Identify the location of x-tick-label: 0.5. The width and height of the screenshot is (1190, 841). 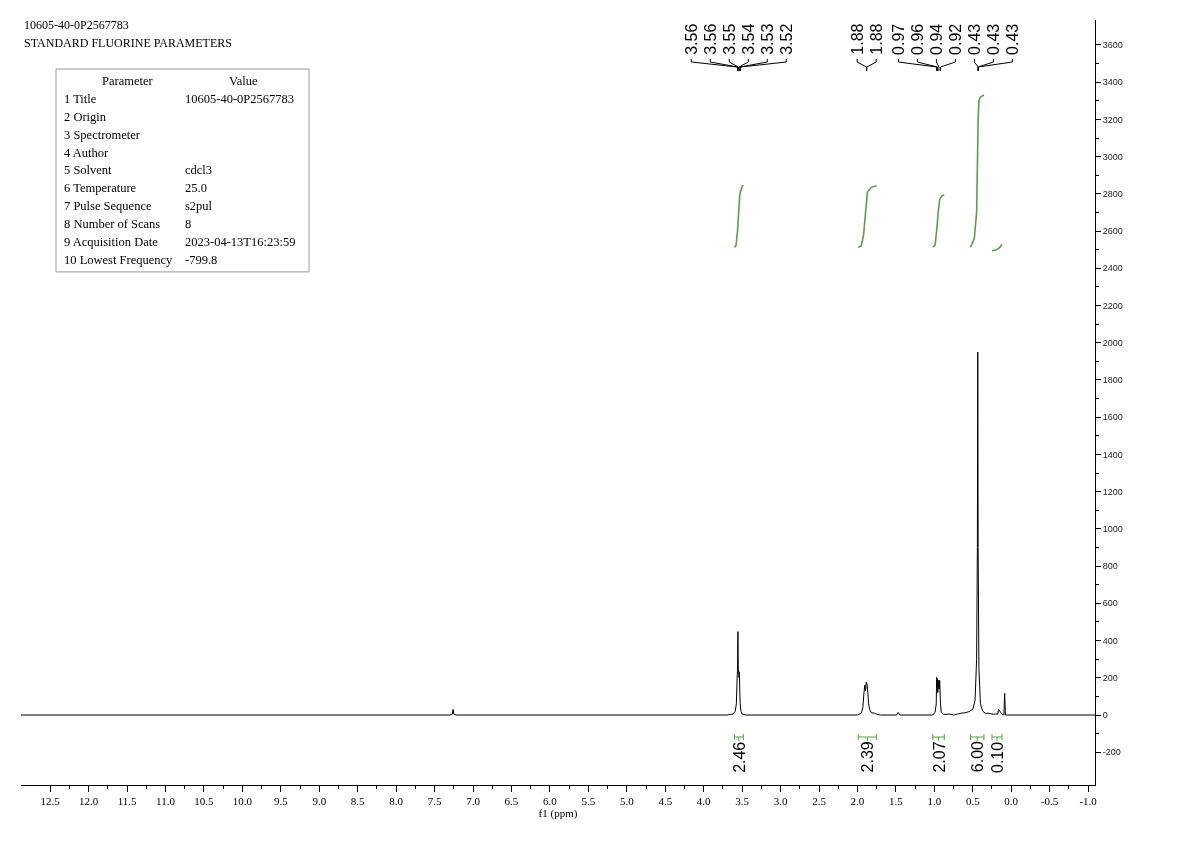
(973, 801).